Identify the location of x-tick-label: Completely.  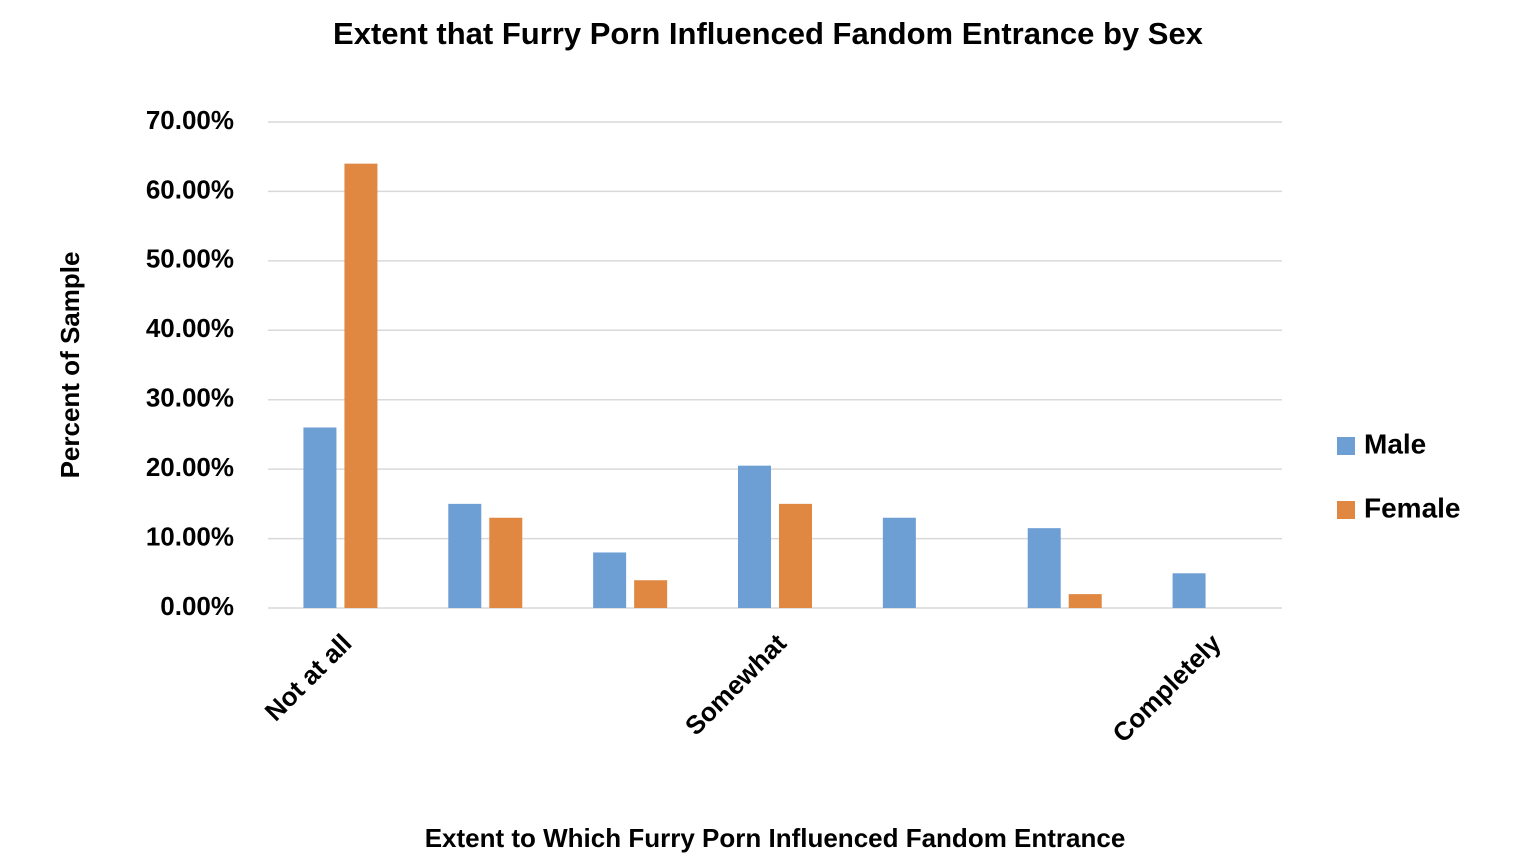
(1166, 688).